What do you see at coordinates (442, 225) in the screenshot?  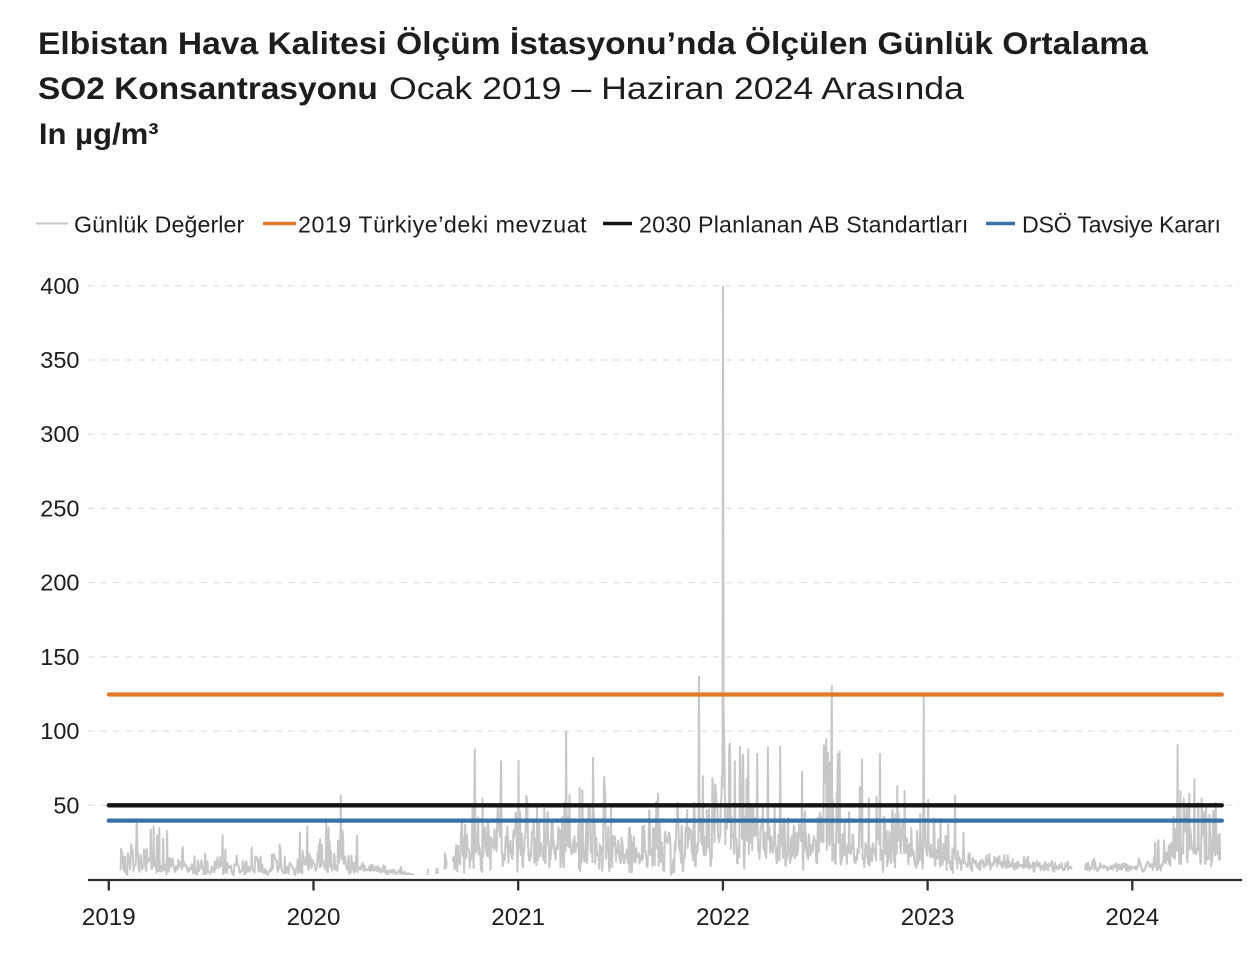 I see `svg-text: 2019 Türkiye’deki mevzuat` at bounding box center [442, 225].